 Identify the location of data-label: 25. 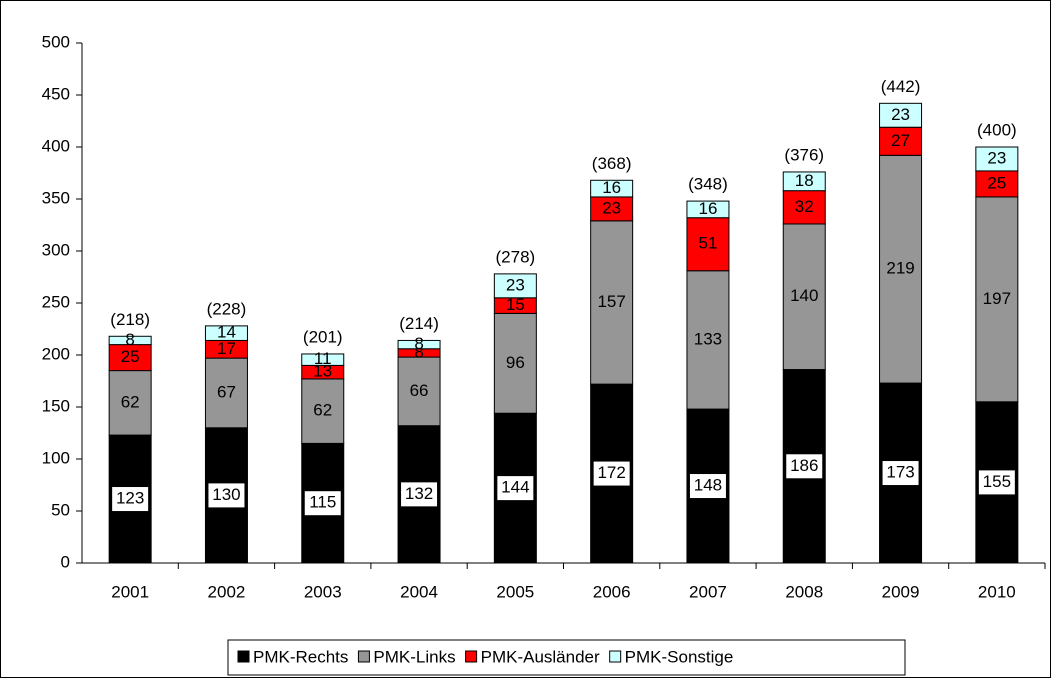
(996, 182).